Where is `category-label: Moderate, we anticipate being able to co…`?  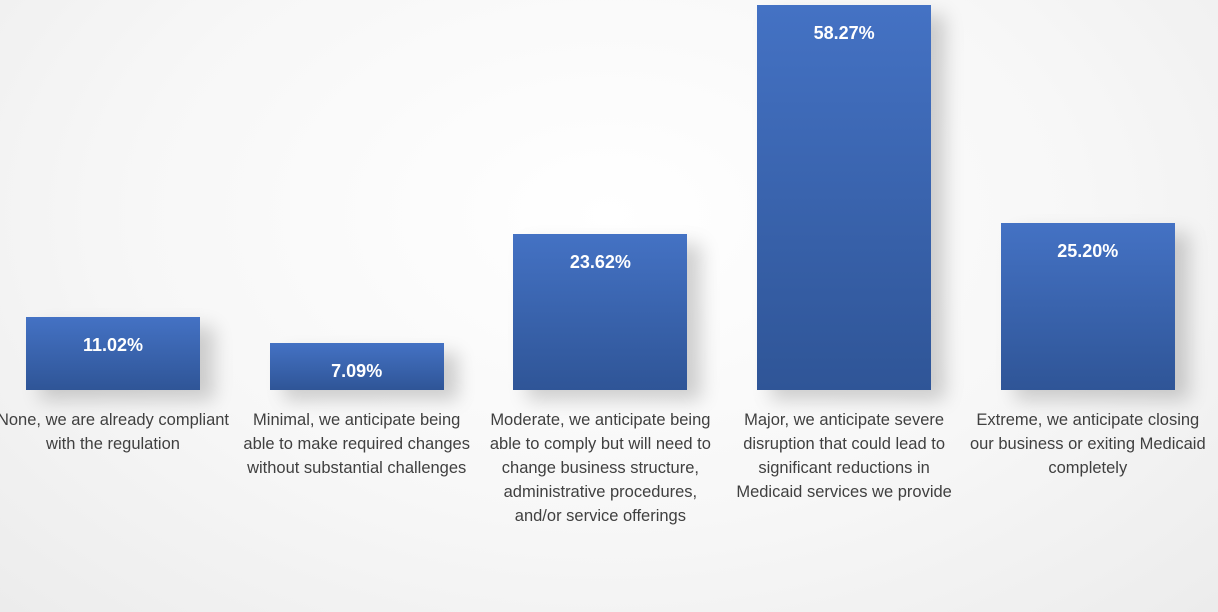 category-label: Moderate, we anticipate being able to co… is located at coordinates (600, 468).